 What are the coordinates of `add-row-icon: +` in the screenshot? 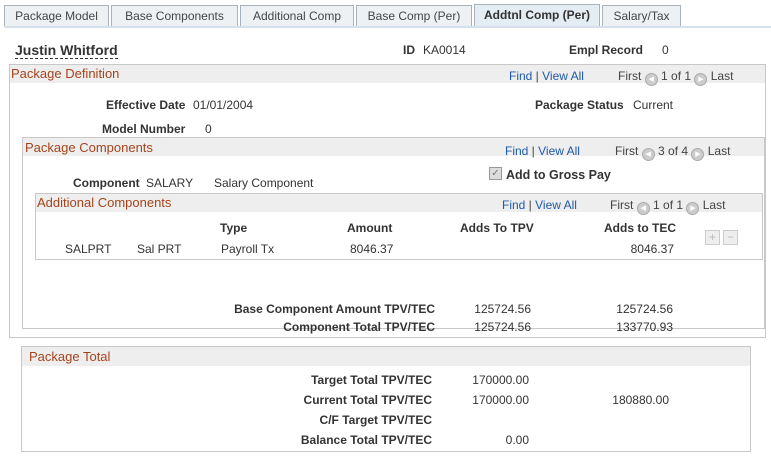 It's located at (712, 237).